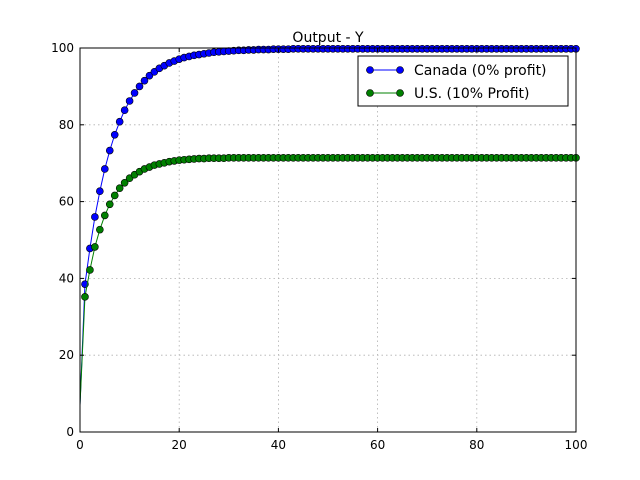 This screenshot has width=640, height=480. Describe the element at coordinates (472, 94) in the screenshot. I see `legend-label-us: U.S. (10% Profit)` at that location.